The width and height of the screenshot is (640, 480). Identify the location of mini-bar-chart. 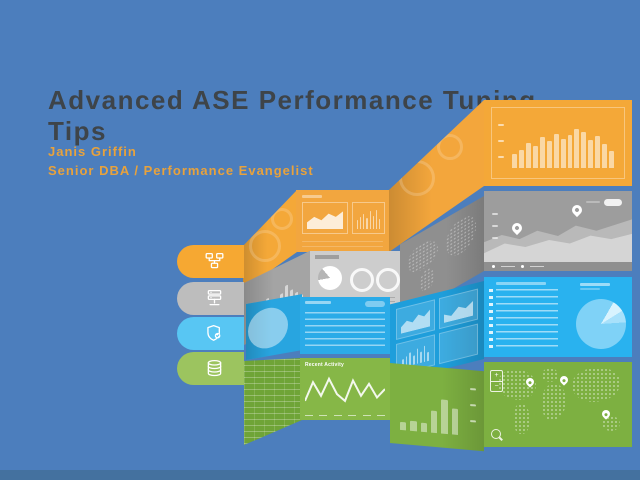
(368, 218).